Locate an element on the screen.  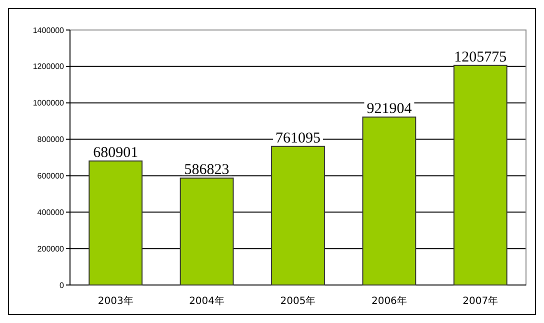
x-tick-label: 2006年 is located at coordinates (389, 301).